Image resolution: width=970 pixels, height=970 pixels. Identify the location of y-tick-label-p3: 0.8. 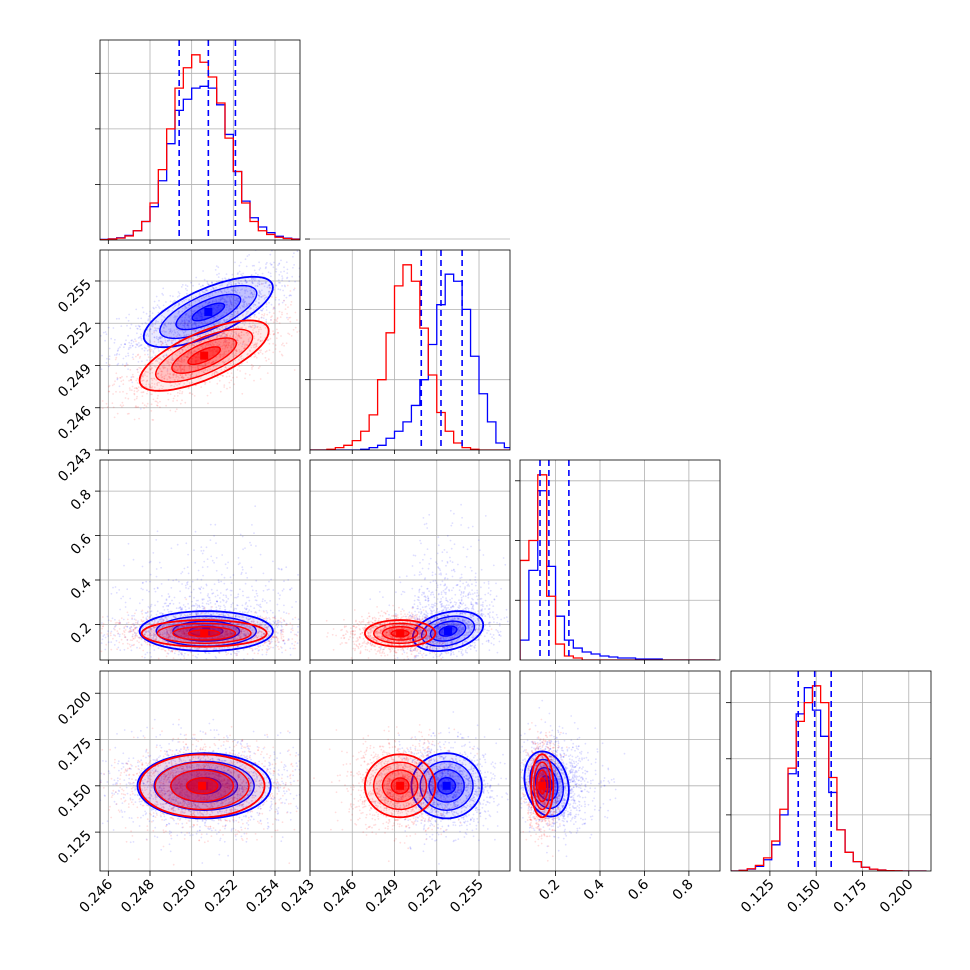
(81, 500).